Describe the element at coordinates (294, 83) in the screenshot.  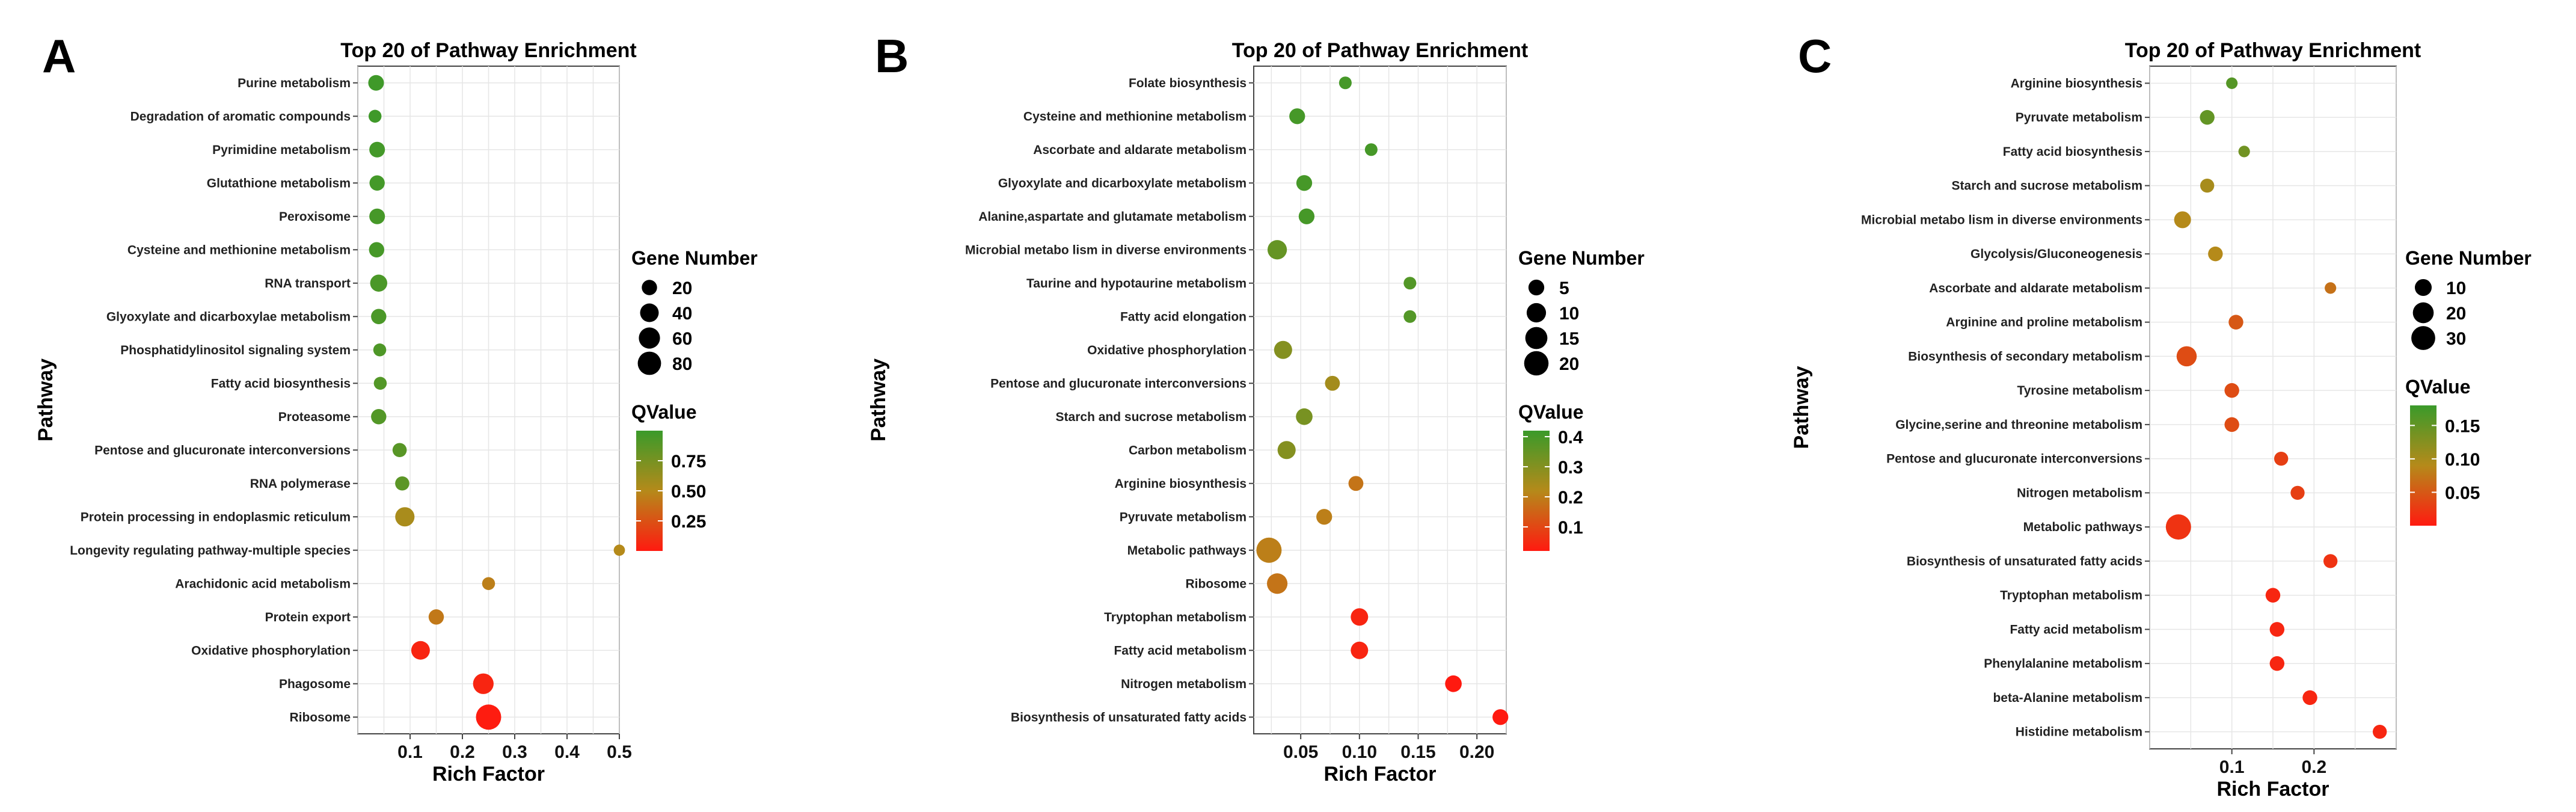
I see `pathway-label: Purine metabolism` at that location.